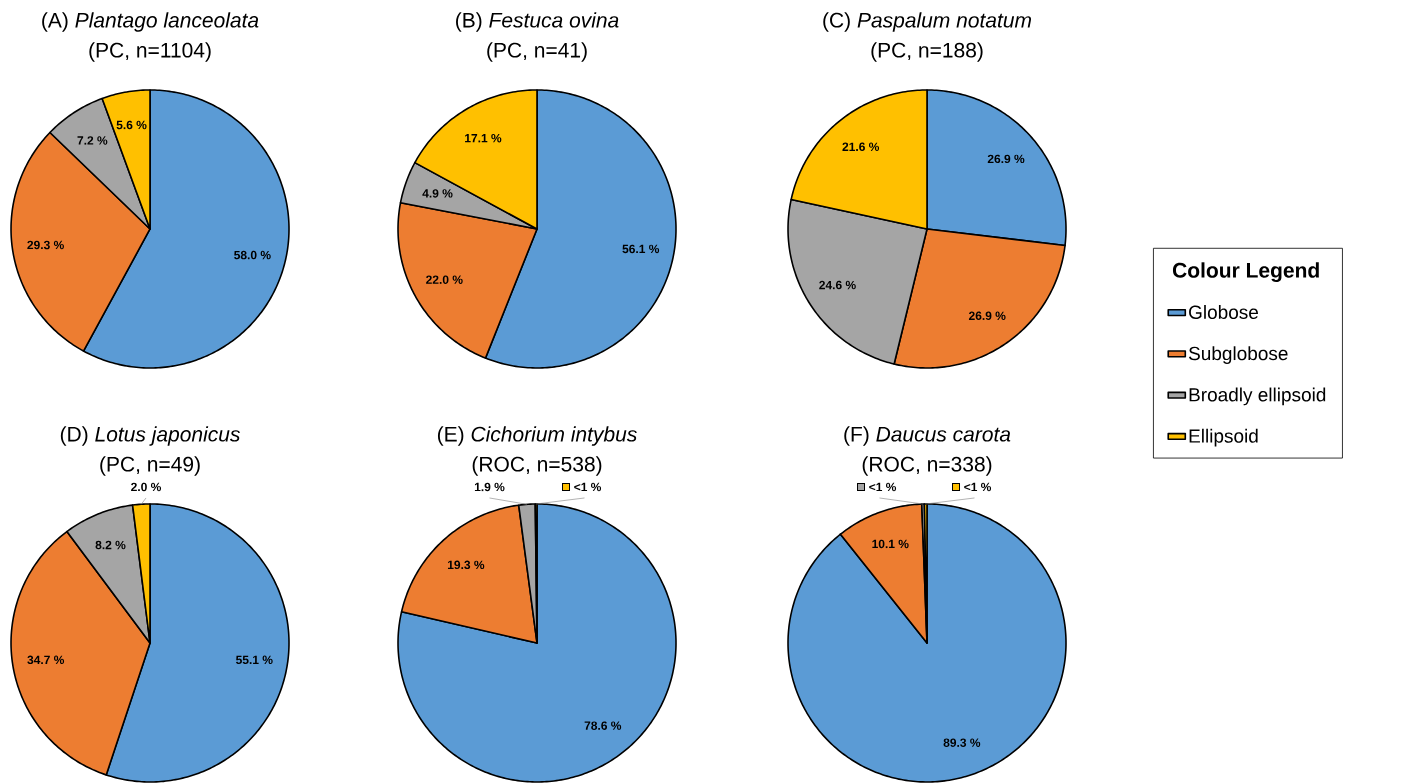  What do you see at coordinates (146, 487) in the screenshot?
I see `data-label: 2.0 %` at bounding box center [146, 487].